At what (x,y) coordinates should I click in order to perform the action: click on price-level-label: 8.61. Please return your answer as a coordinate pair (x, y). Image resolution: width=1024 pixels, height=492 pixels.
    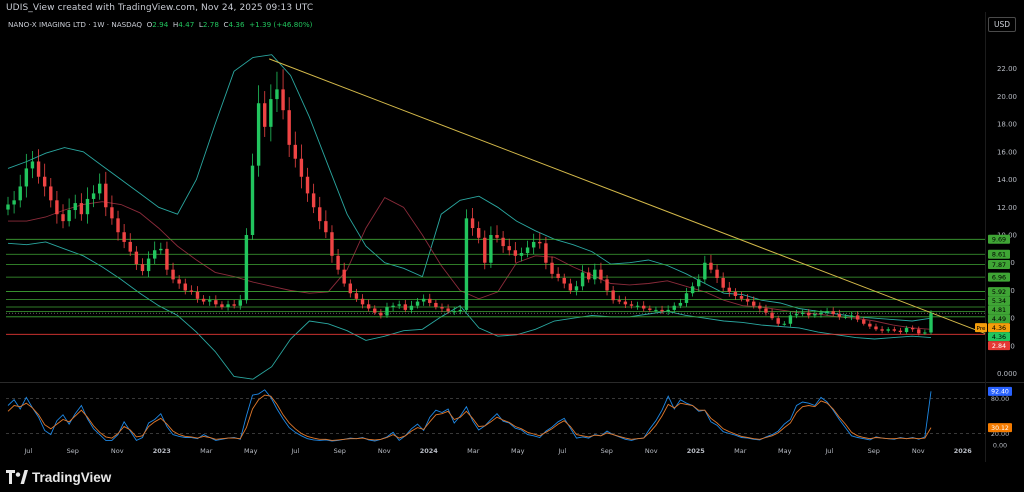
    Looking at the image, I should click on (999, 255).